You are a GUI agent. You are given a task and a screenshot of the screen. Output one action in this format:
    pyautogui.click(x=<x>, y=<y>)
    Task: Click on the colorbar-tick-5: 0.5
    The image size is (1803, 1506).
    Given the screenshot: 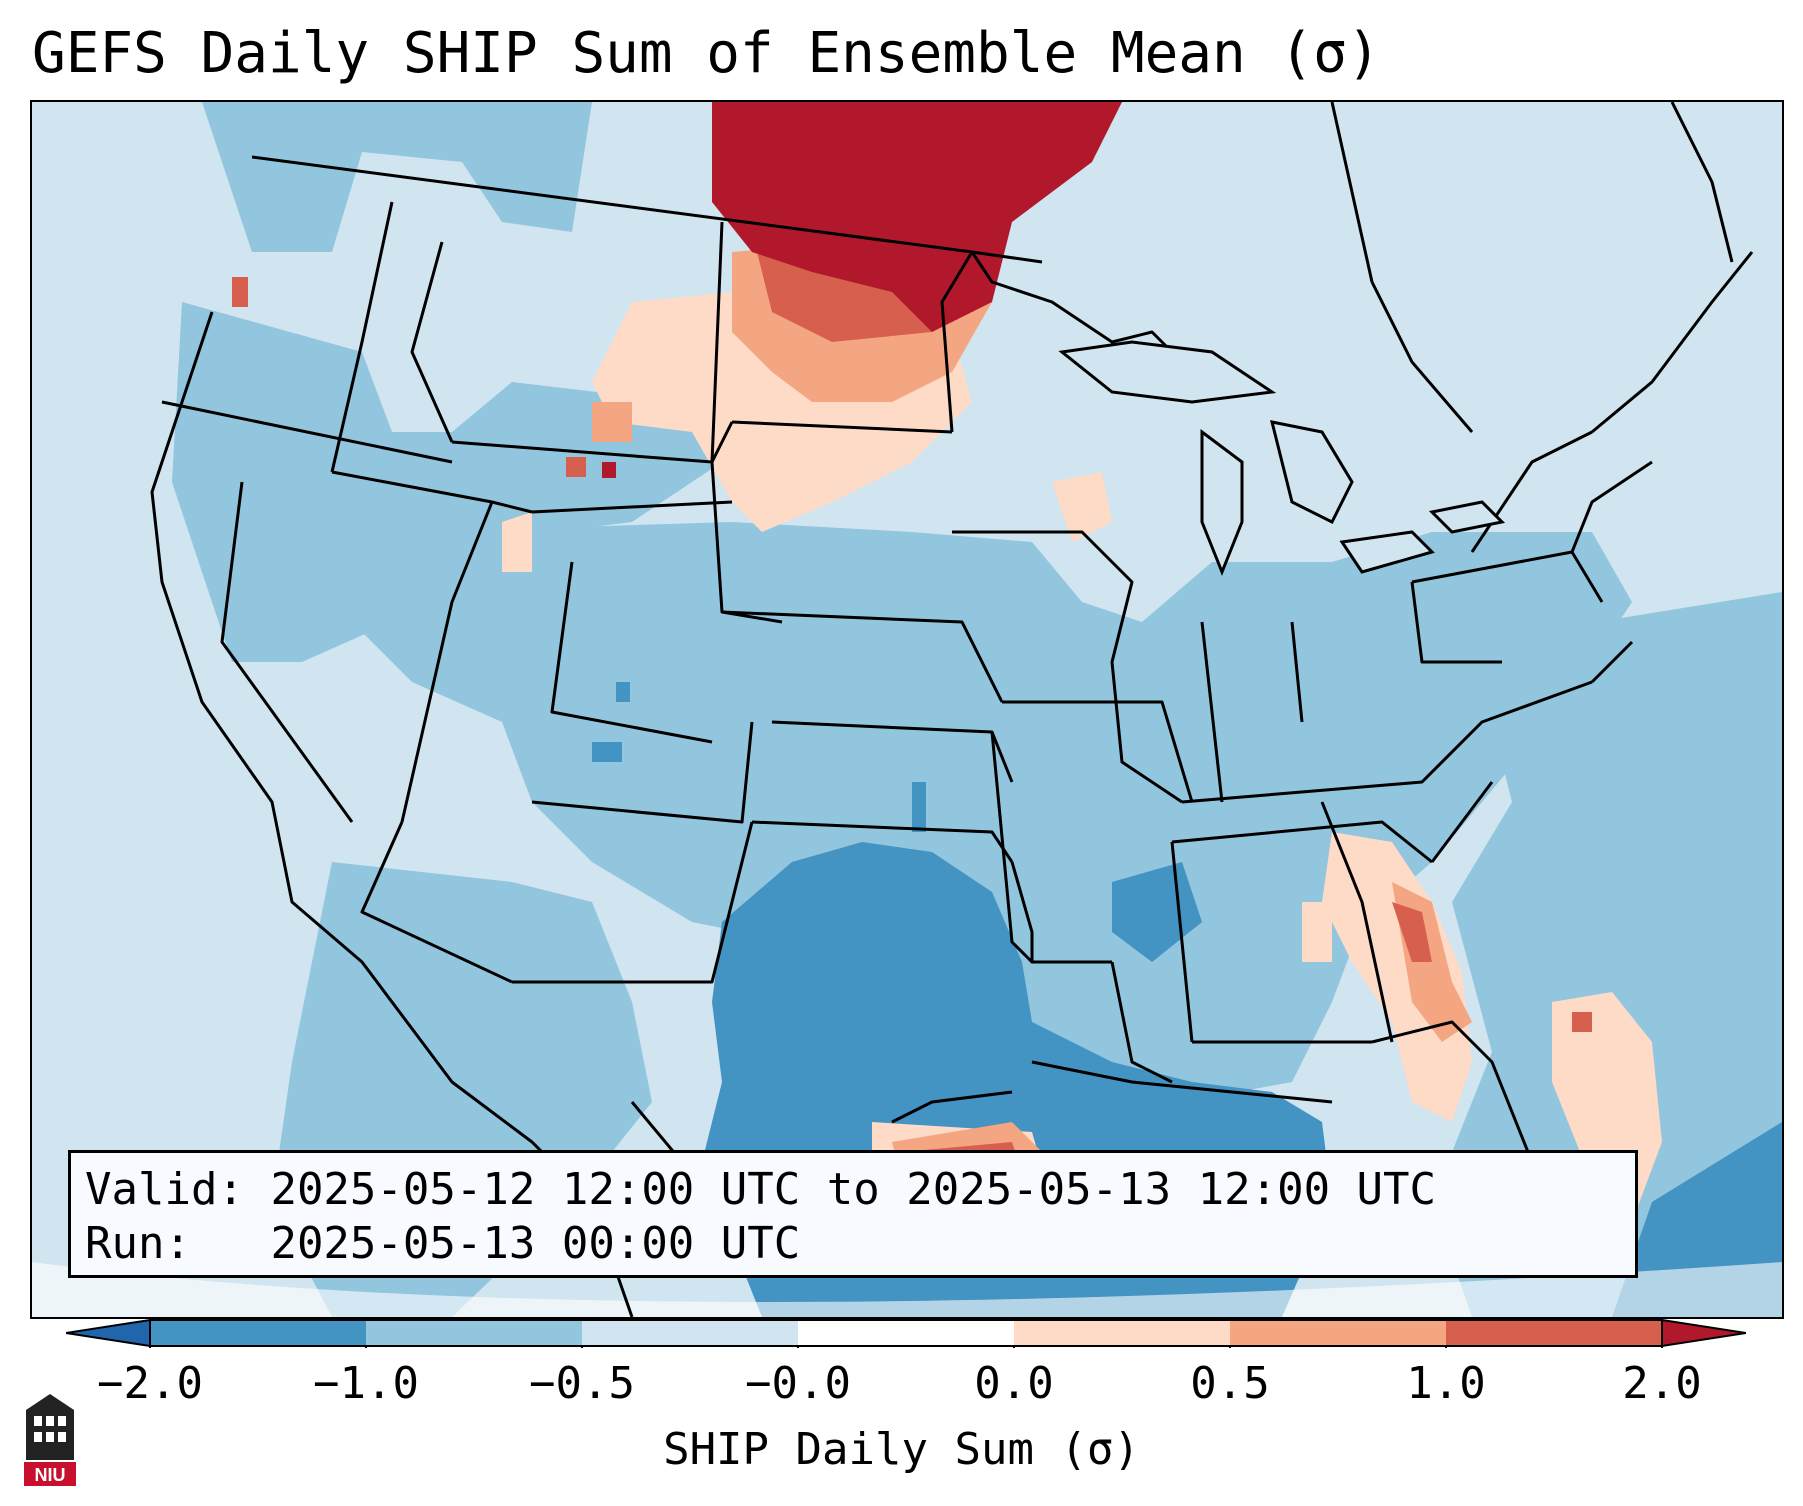 What is the action you would take?
    pyautogui.click(x=1230, y=1383)
    